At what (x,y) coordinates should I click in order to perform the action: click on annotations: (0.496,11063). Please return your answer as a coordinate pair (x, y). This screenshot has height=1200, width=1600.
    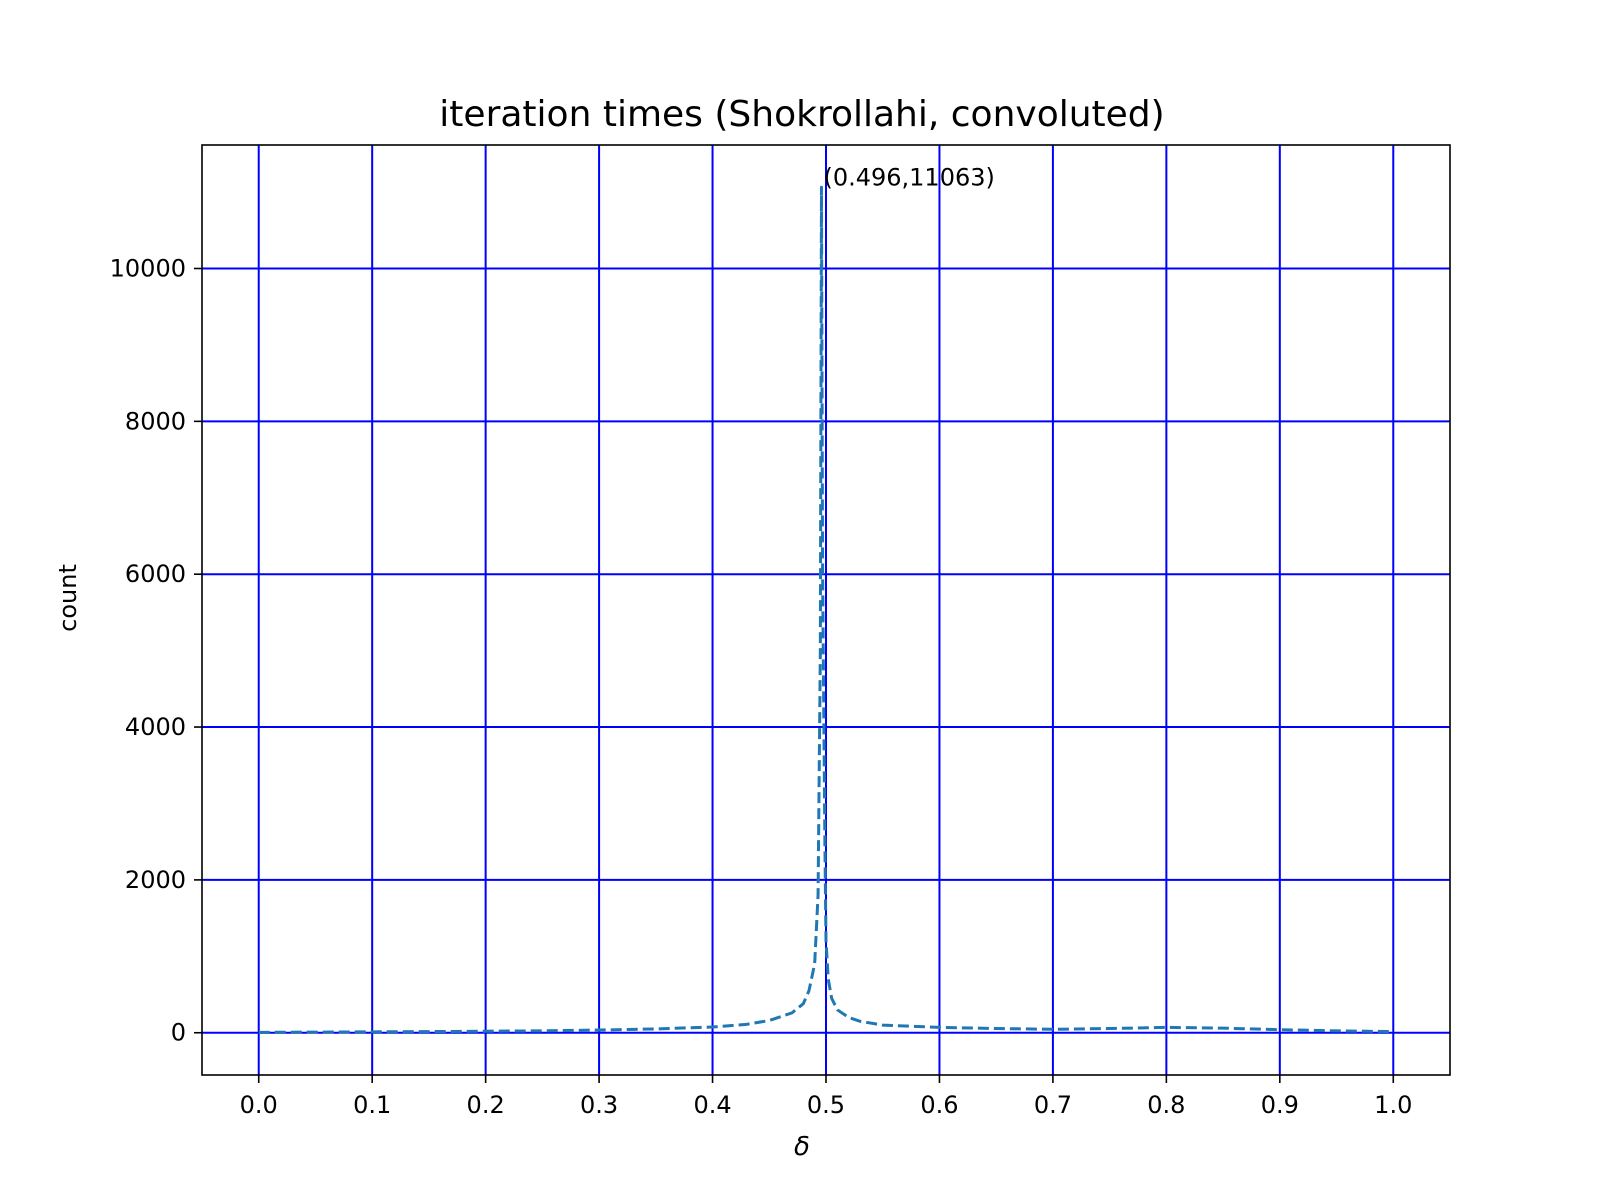
    Looking at the image, I should click on (908, 177).